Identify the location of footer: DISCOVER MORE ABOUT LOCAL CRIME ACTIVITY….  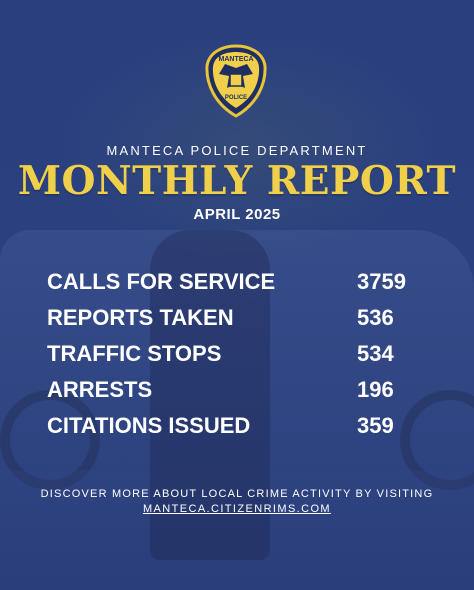
(237, 501).